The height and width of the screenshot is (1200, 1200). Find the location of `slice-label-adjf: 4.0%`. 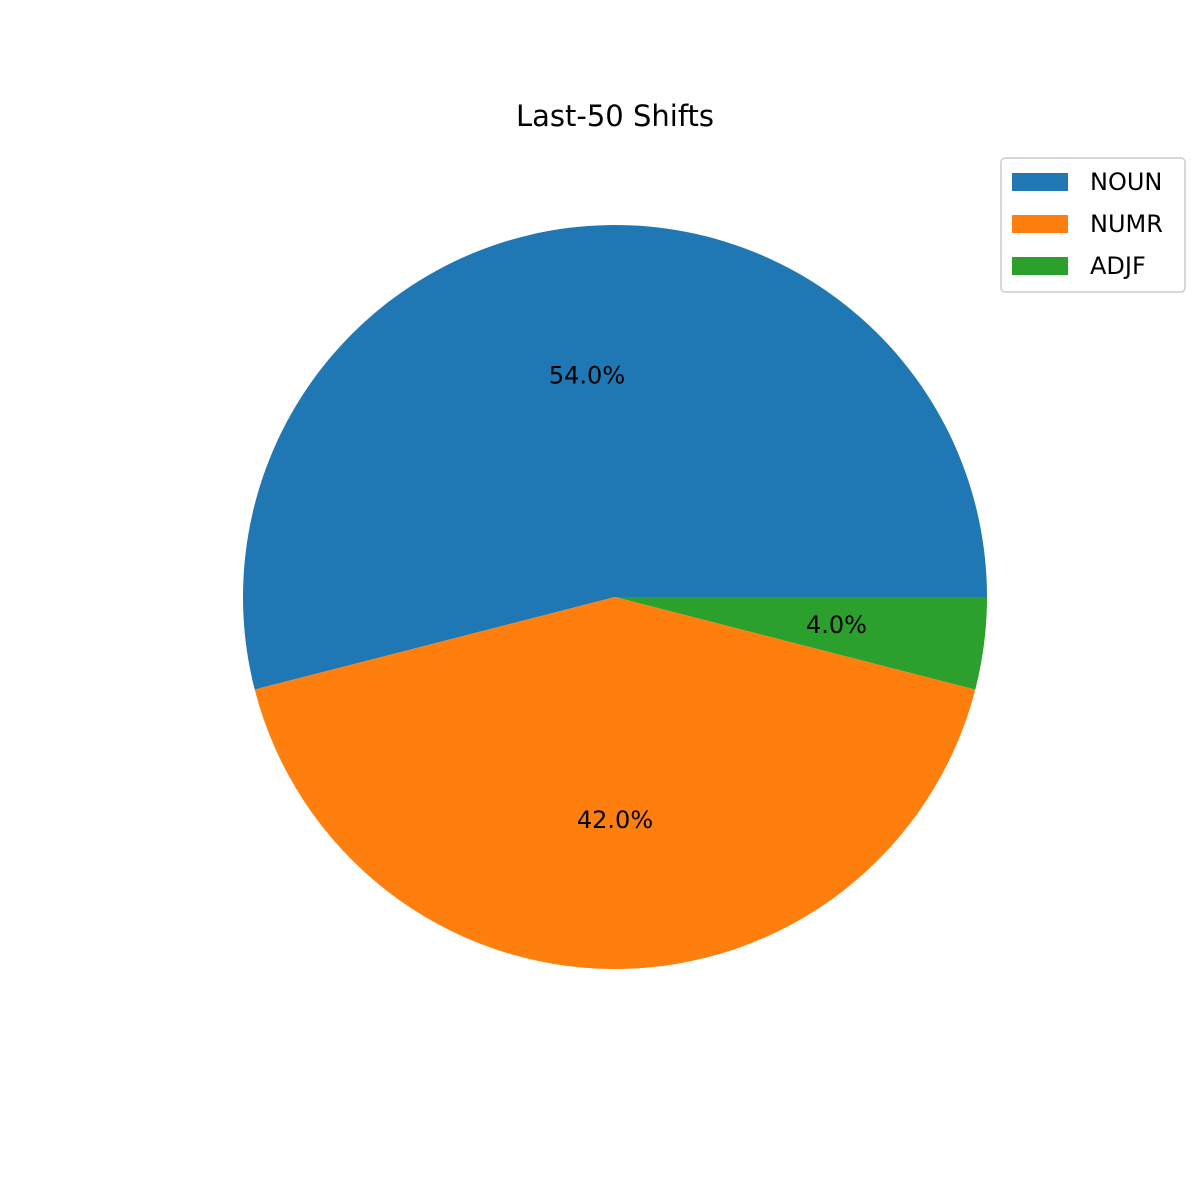

slice-label-adjf: 4.0% is located at coordinates (836, 625).